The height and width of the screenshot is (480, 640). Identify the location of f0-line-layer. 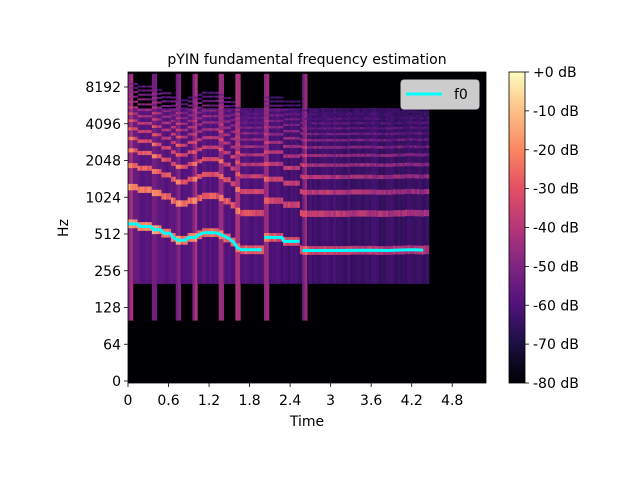
(276, 237).